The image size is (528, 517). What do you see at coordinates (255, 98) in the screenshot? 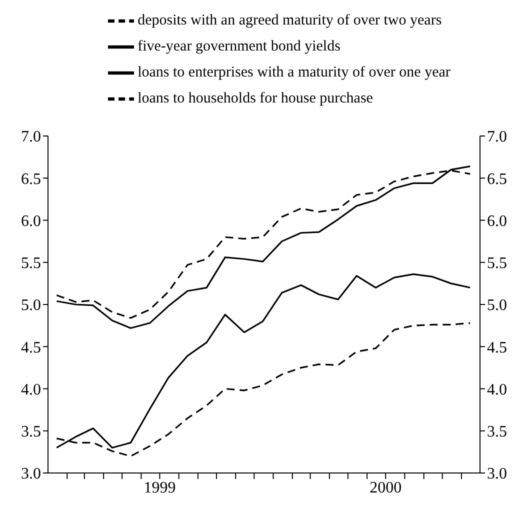
I see `legend-label: loans to households for house purchase` at bounding box center [255, 98].